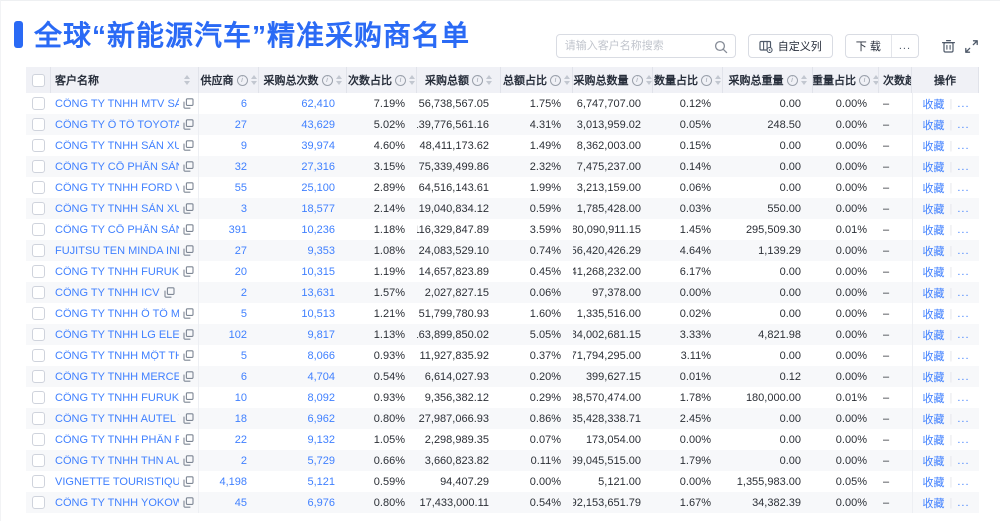  What do you see at coordinates (240, 502) in the screenshot?
I see `cell-supplier: 45` at bounding box center [240, 502].